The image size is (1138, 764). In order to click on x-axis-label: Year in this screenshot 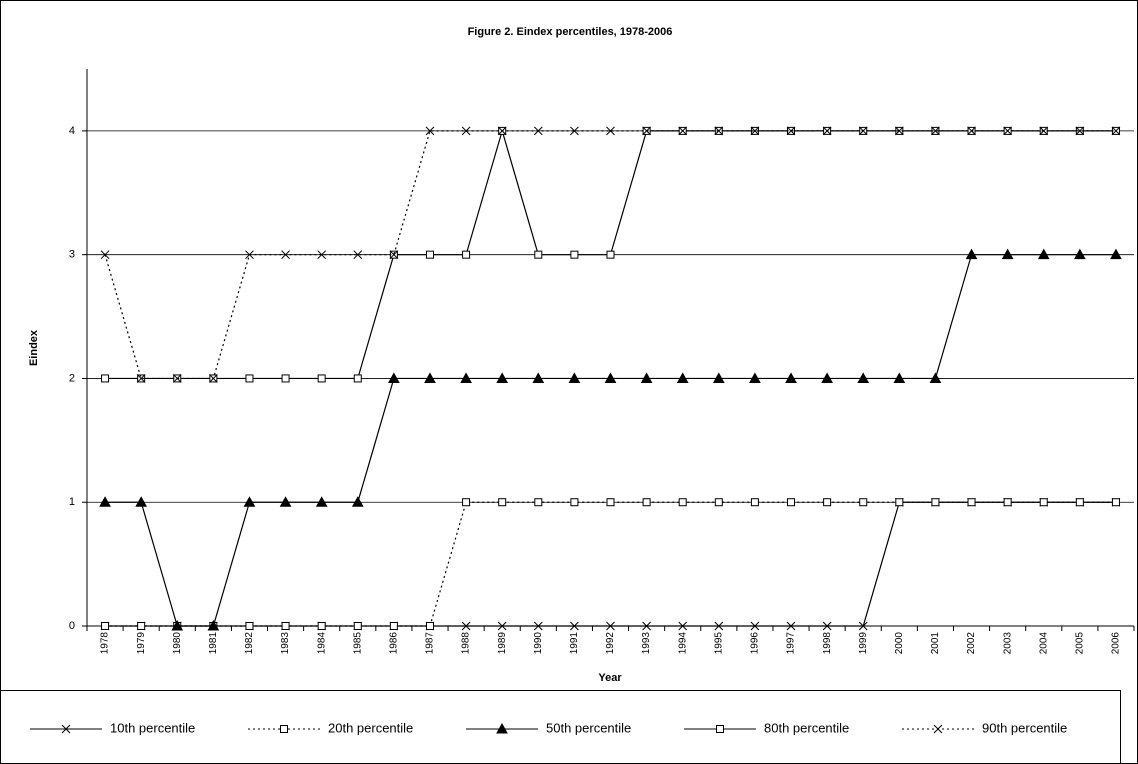, I will do `click(610, 678)`.